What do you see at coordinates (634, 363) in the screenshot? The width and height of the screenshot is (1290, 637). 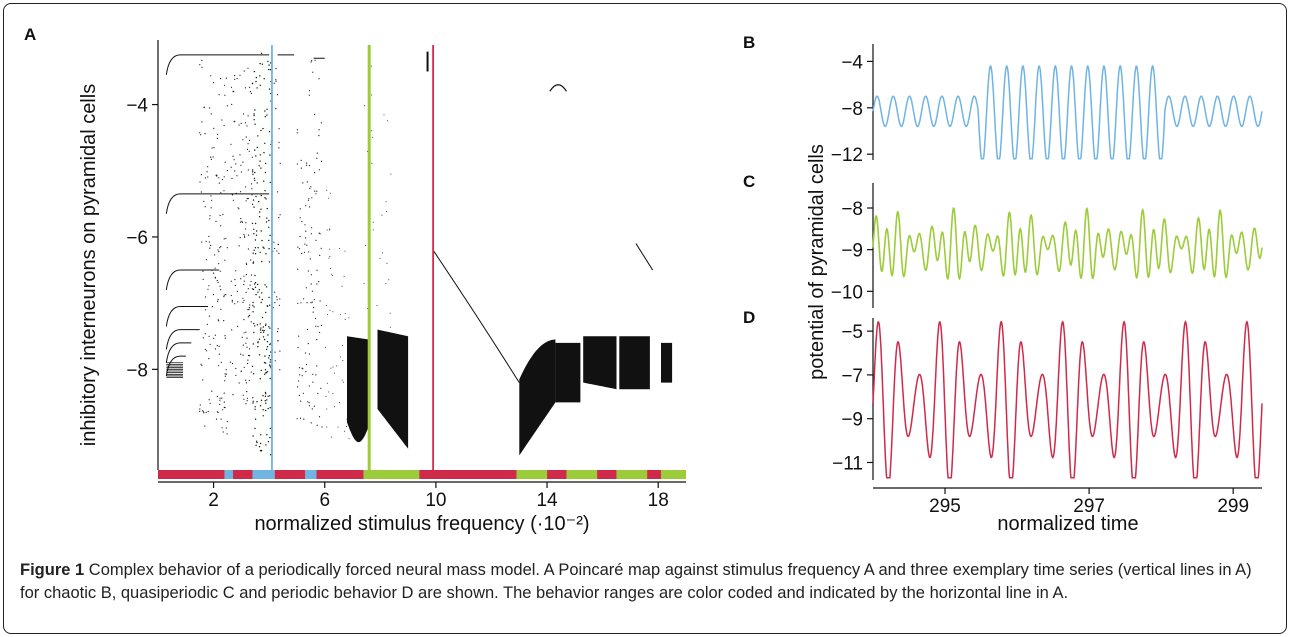 I see `map-band` at bounding box center [634, 363].